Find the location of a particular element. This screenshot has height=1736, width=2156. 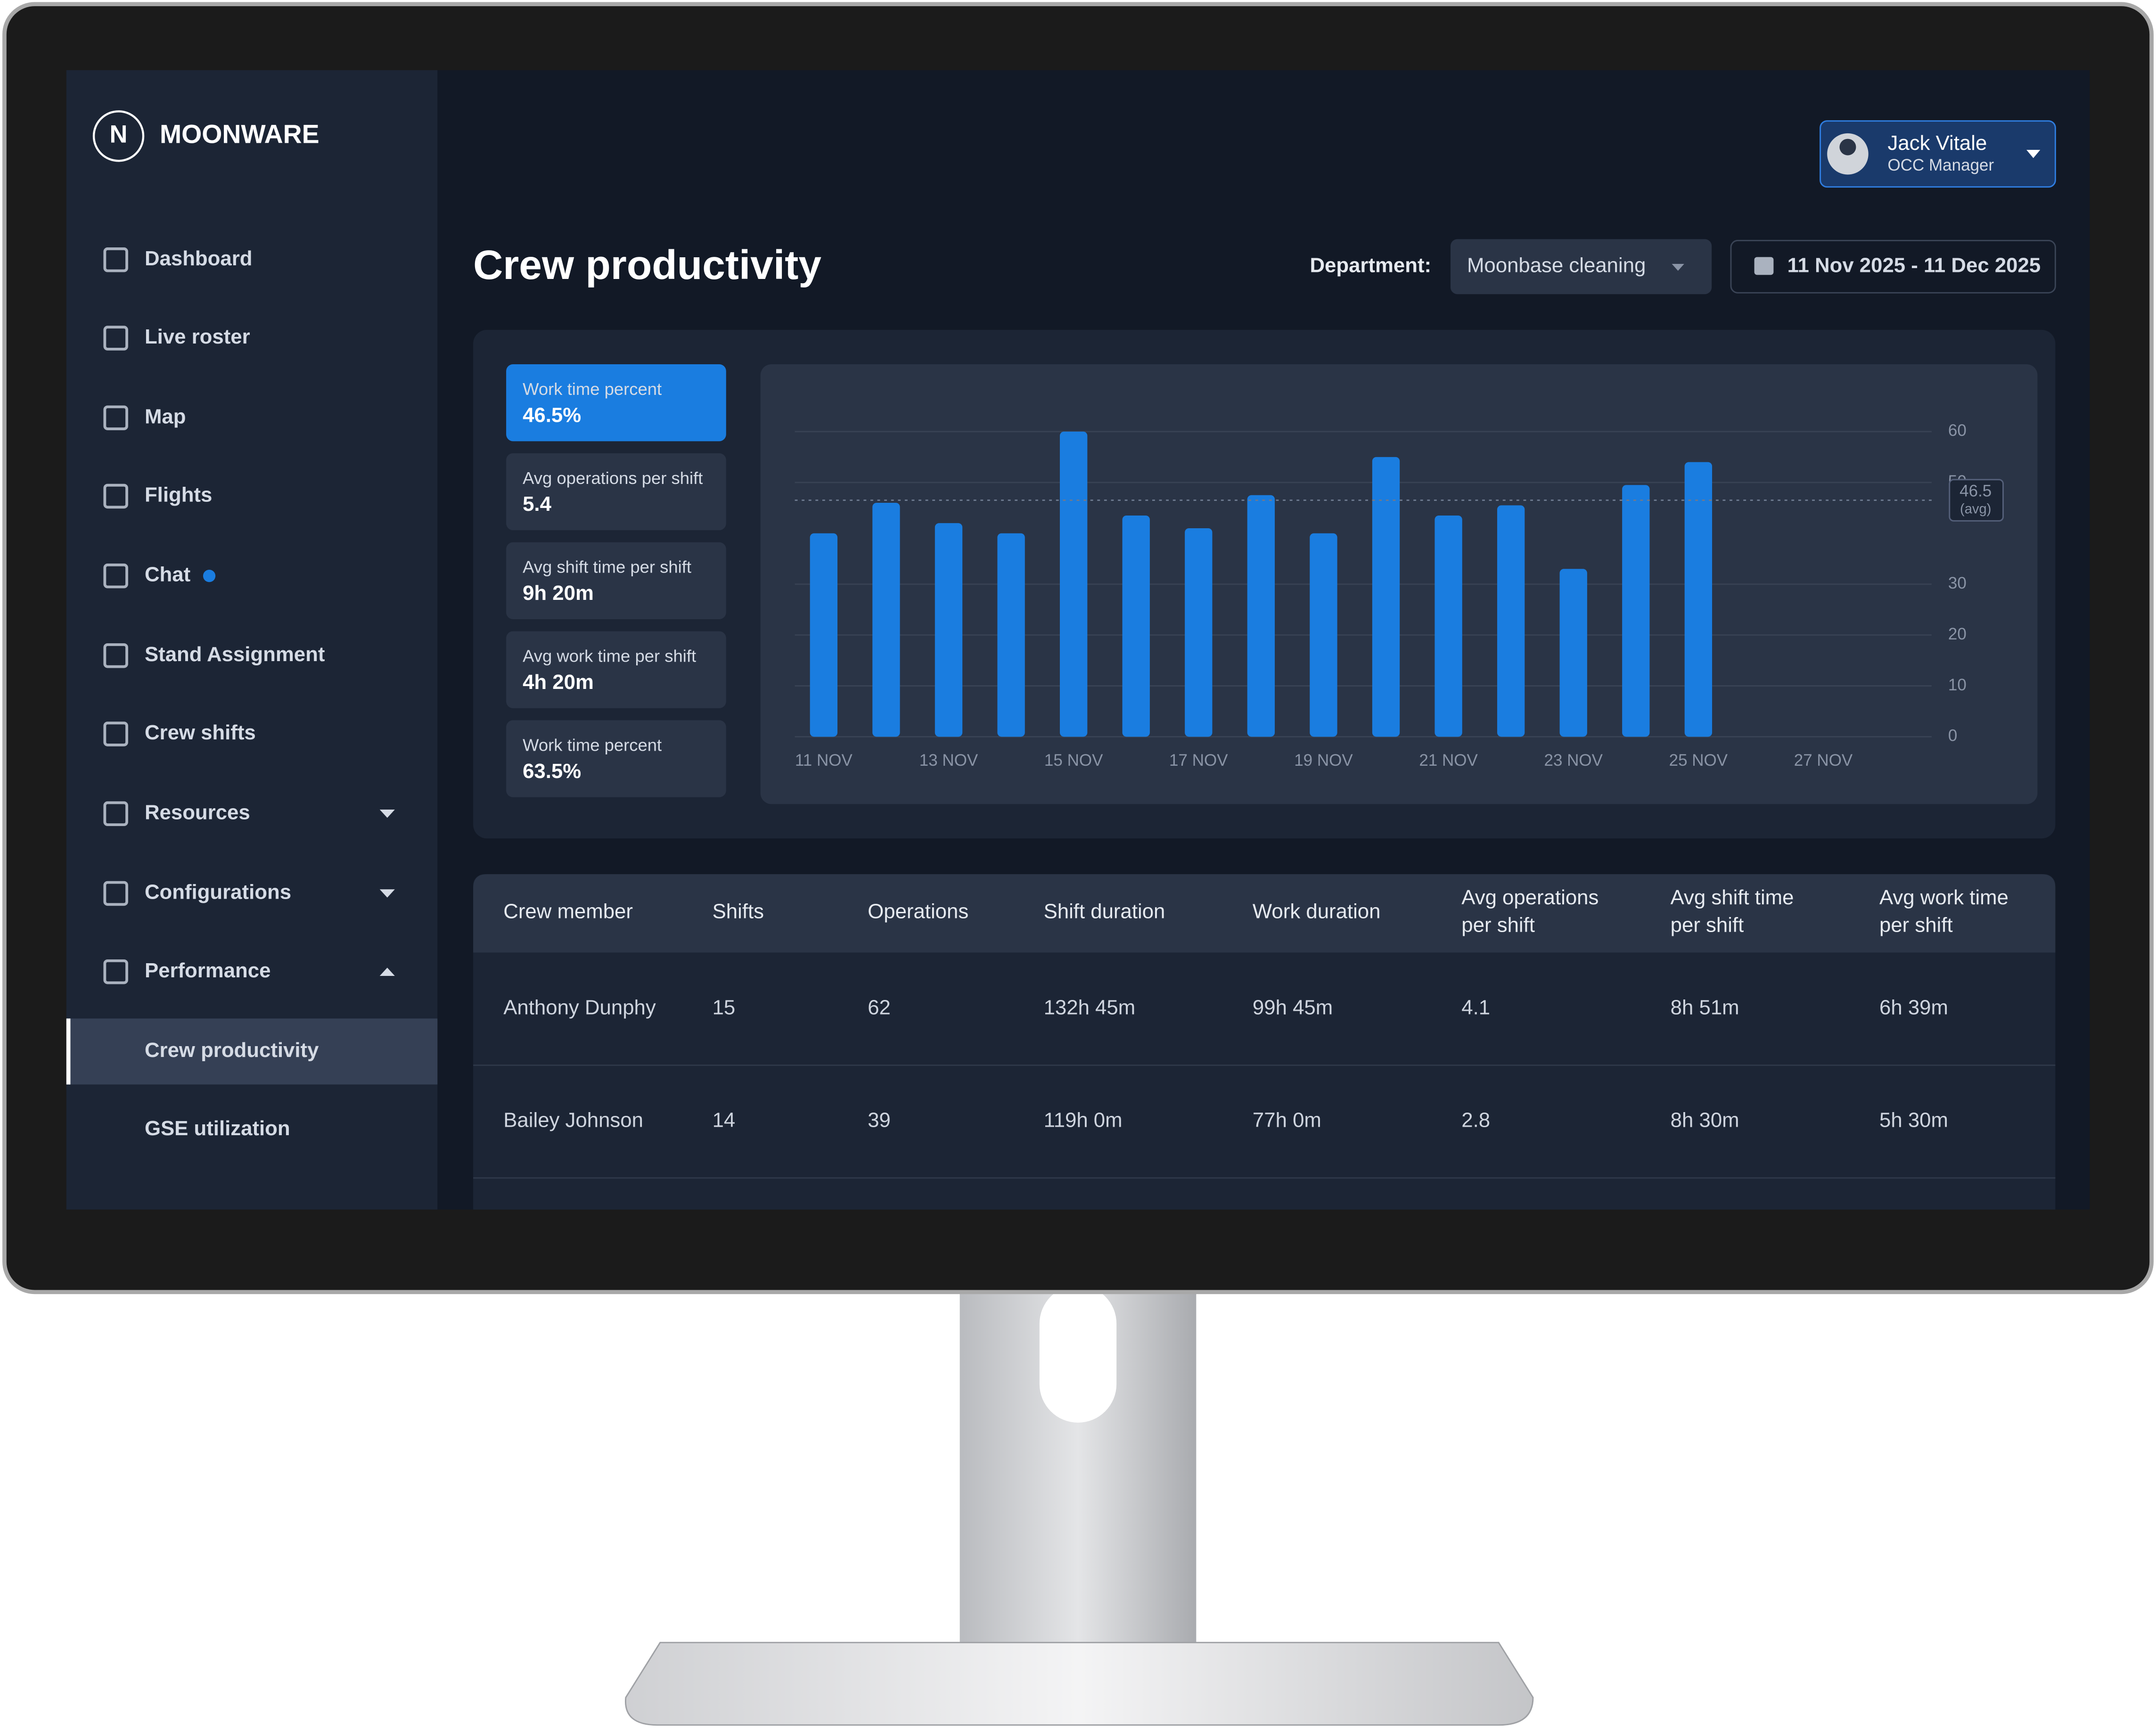

table is located at coordinates (1264, 1042).